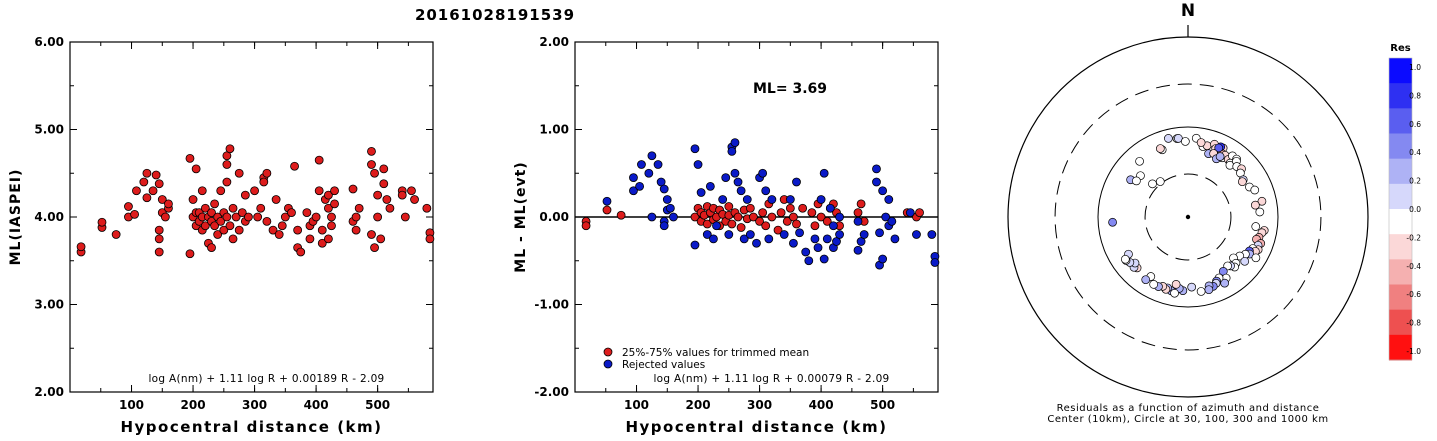  I want to click on circle-100km, so click(1188, 217).